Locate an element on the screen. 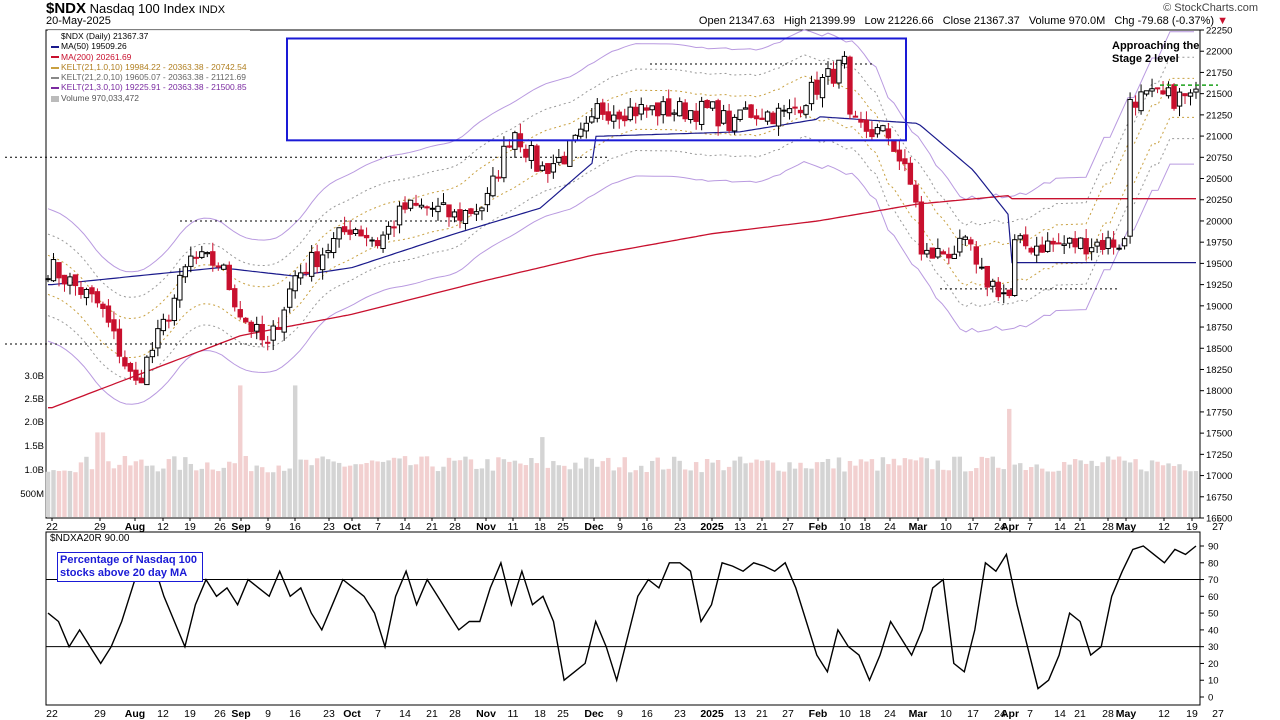 The height and width of the screenshot is (720, 1280). x-tick-label: 22 is located at coordinates (52, 527).